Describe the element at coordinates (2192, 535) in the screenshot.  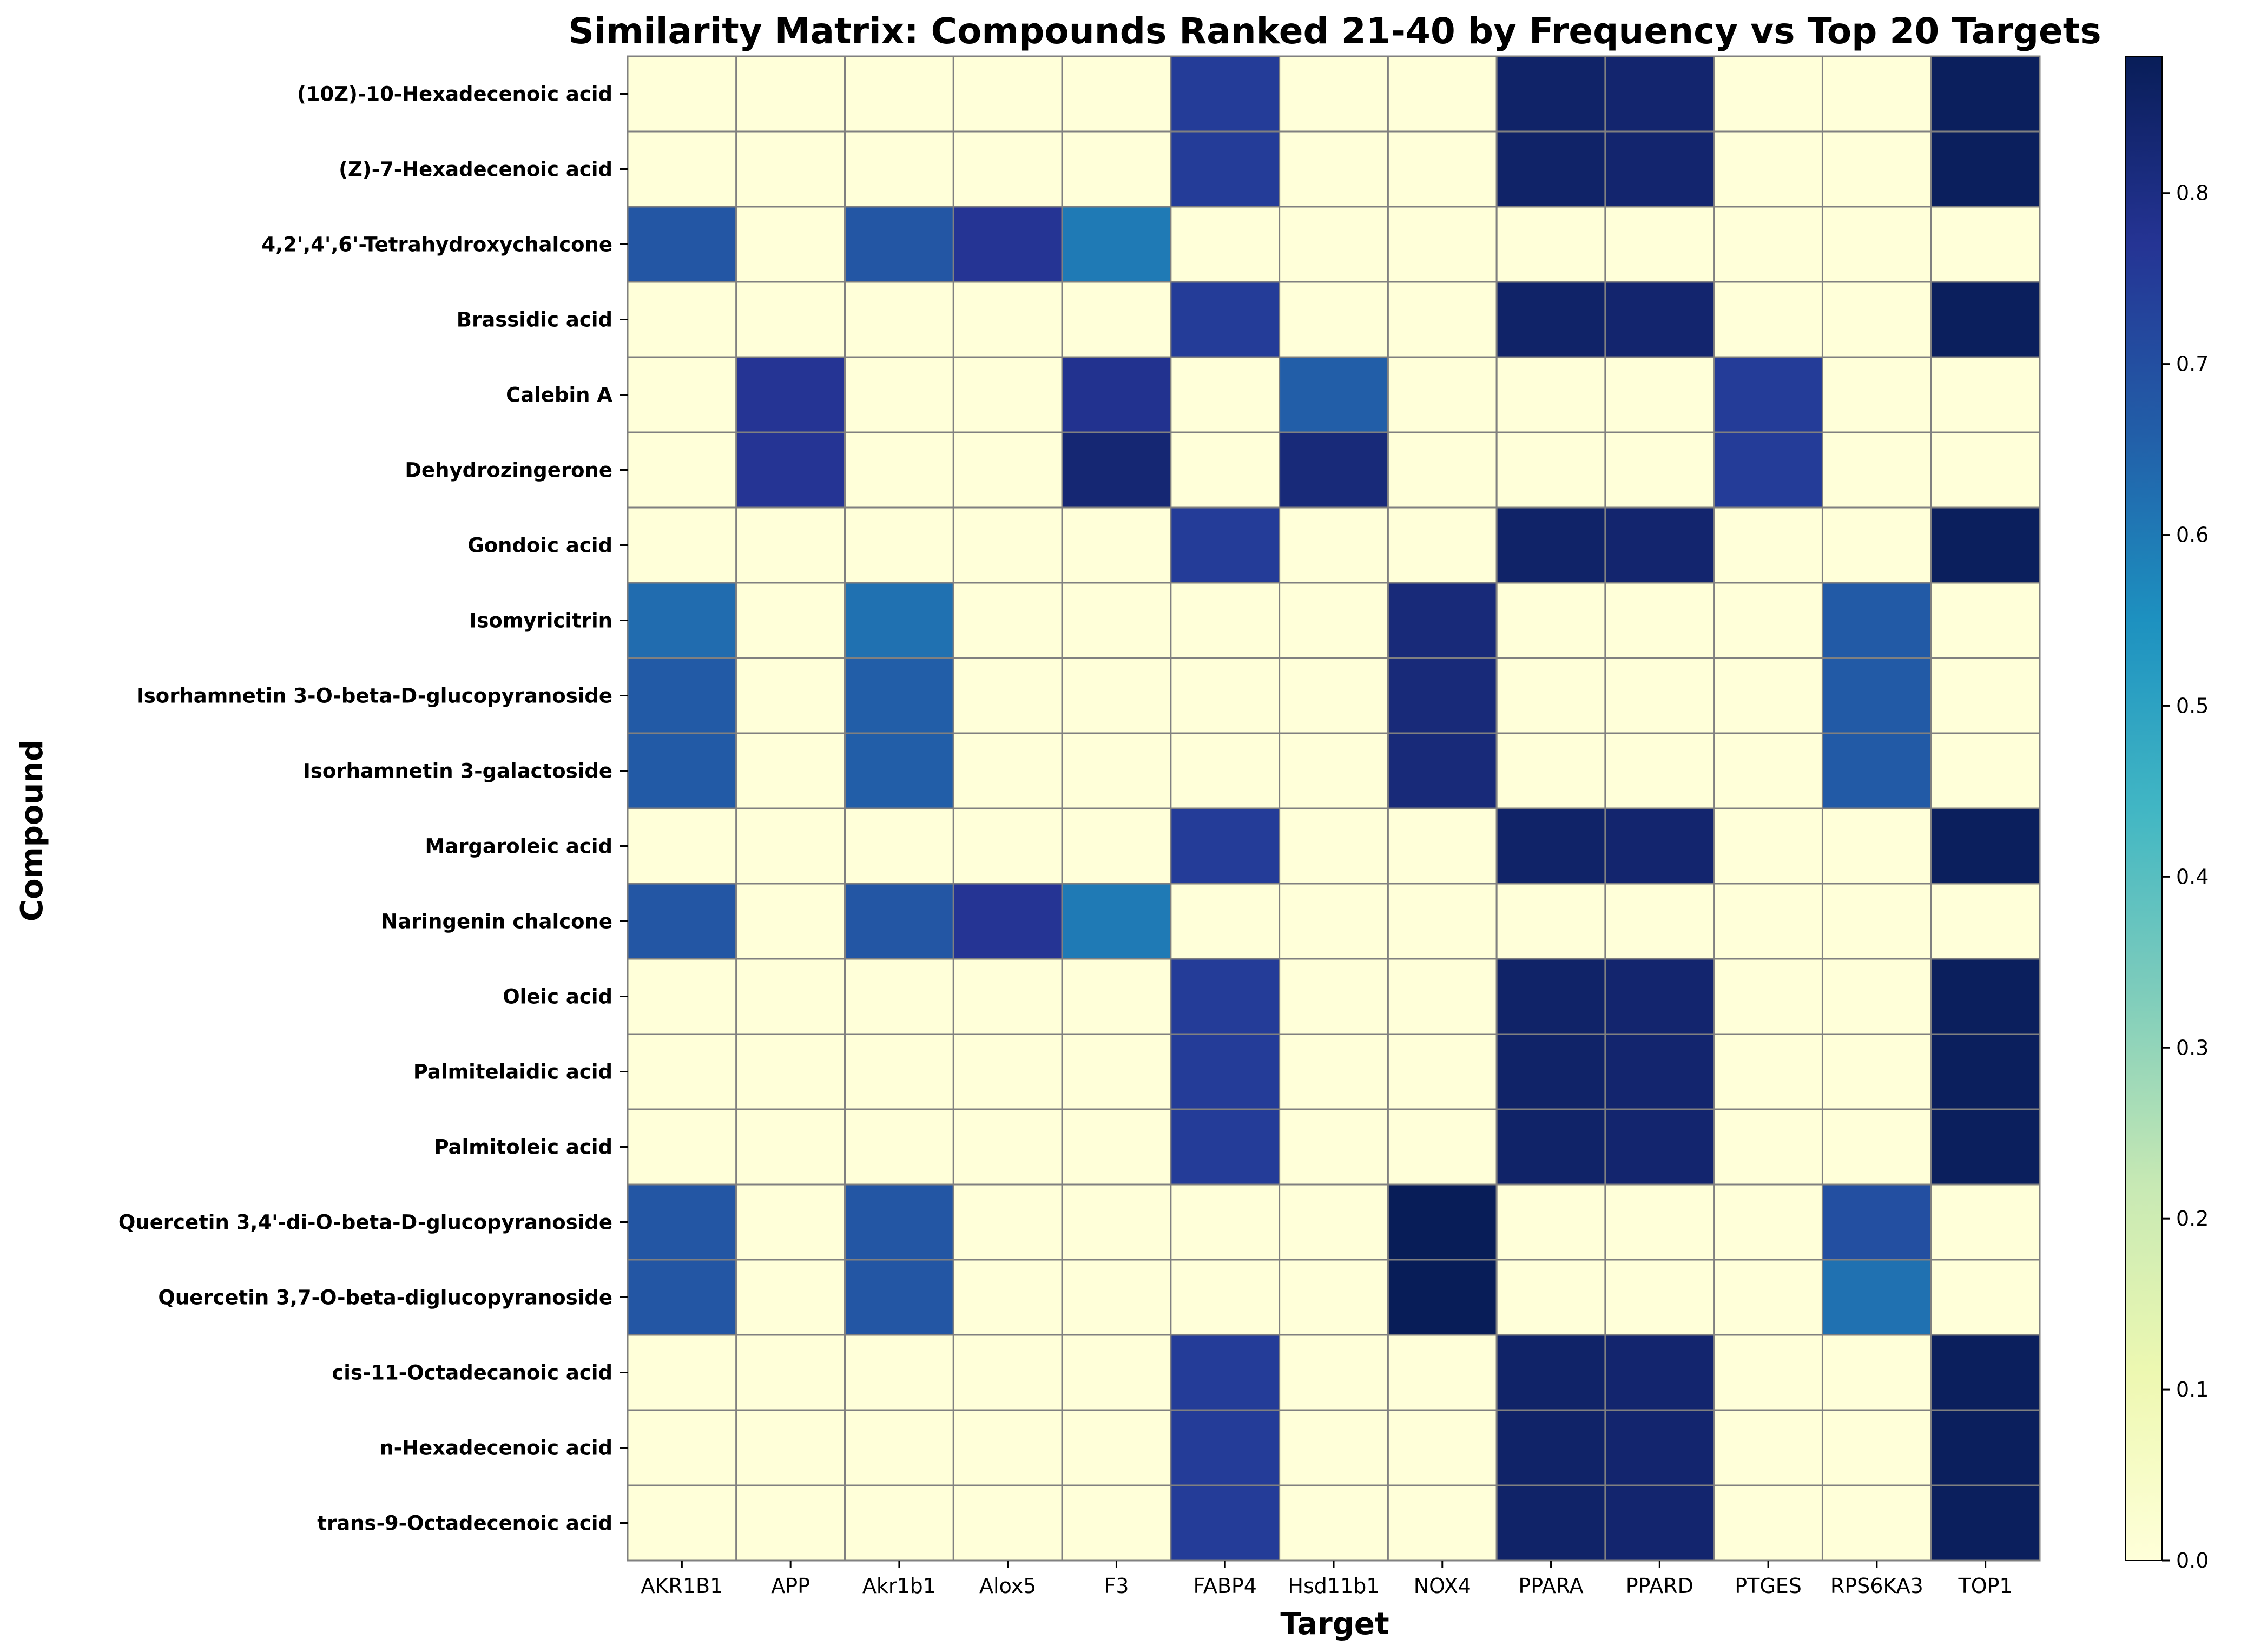
I see `colorbar-tick-label: 0.6` at that location.